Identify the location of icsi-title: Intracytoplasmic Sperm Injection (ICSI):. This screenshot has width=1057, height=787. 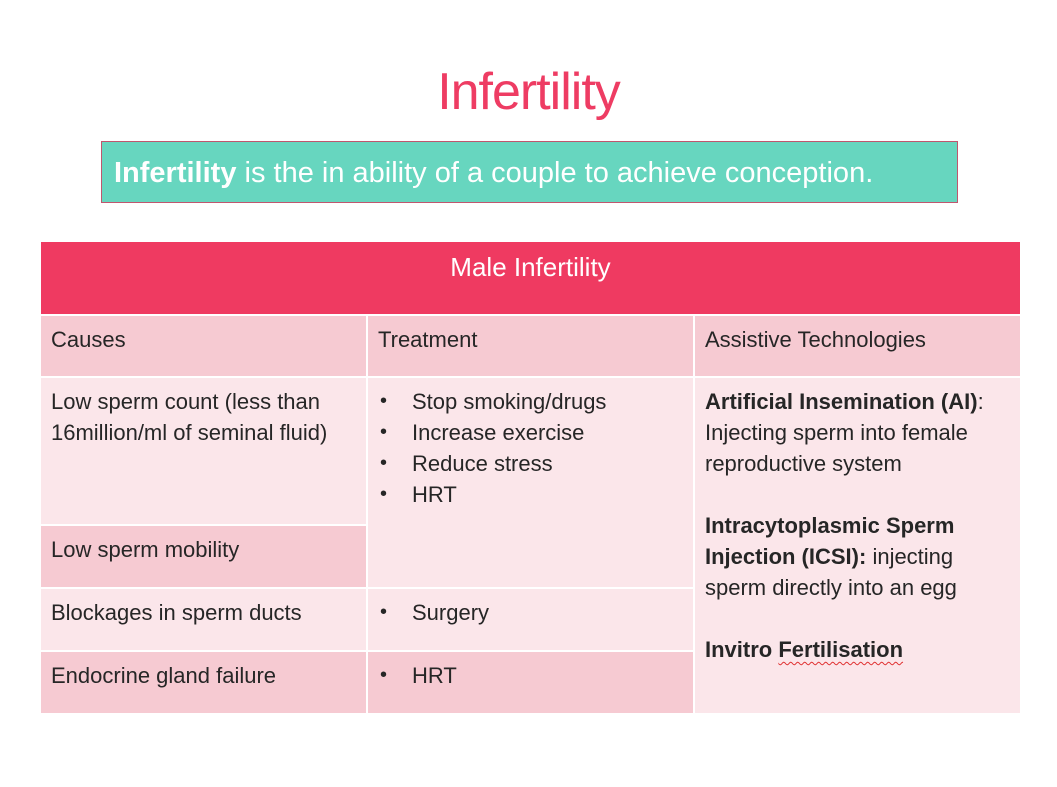
(830, 541).